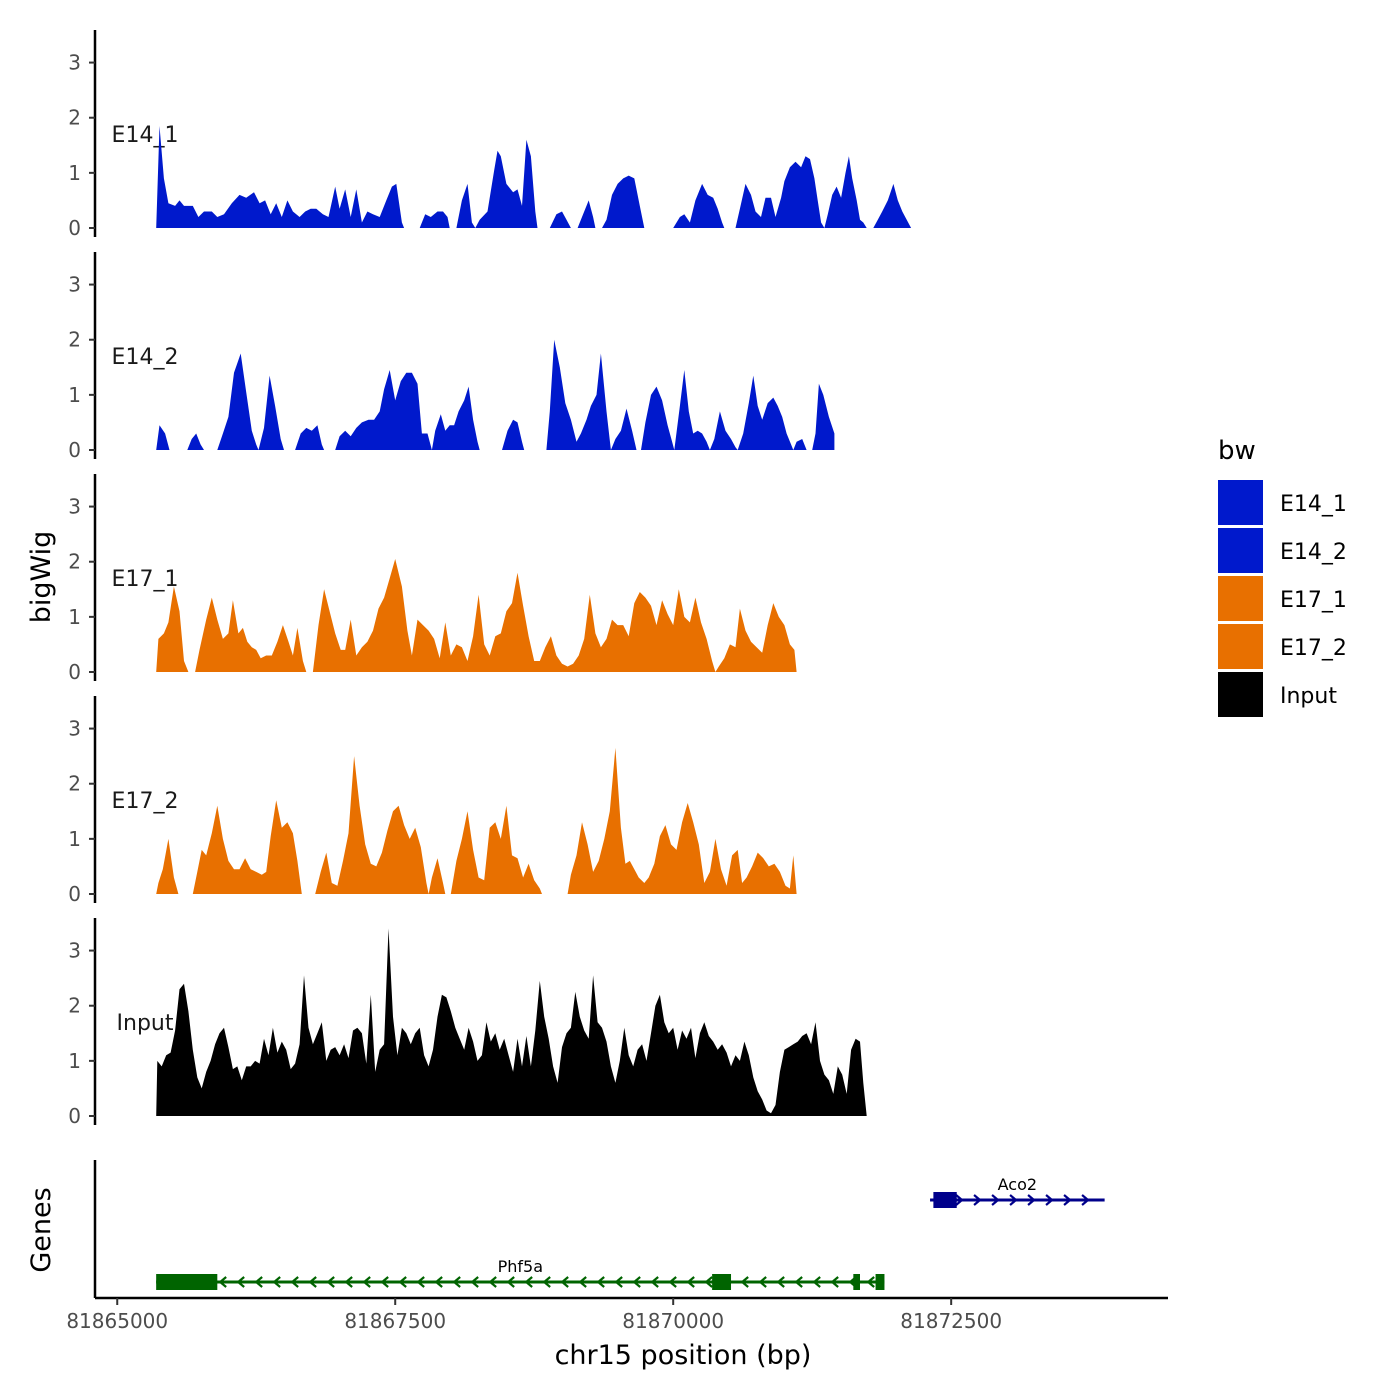 Image resolution: width=1400 pixels, height=1400 pixels. What do you see at coordinates (145, 1023) in the screenshot?
I see `track-label-input: Input` at bounding box center [145, 1023].